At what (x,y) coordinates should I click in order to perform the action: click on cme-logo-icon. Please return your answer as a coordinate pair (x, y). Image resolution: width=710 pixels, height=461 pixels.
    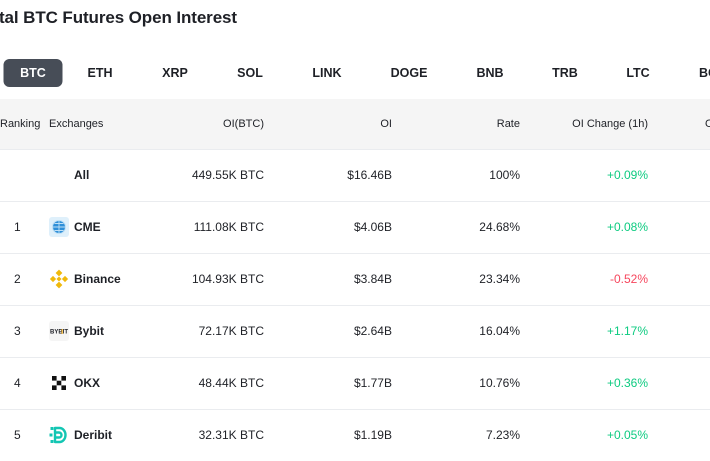
    Looking at the image, I should click on (59, 227).